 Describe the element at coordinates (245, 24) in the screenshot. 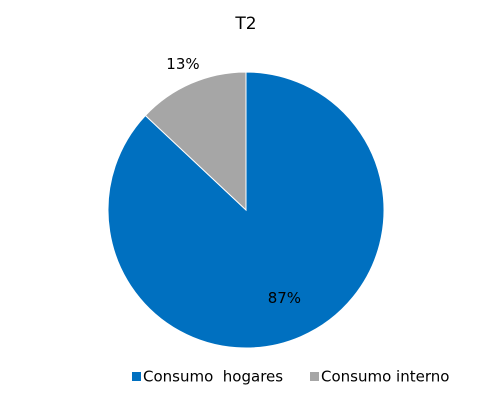

I see `chart-title: T2` at that location.